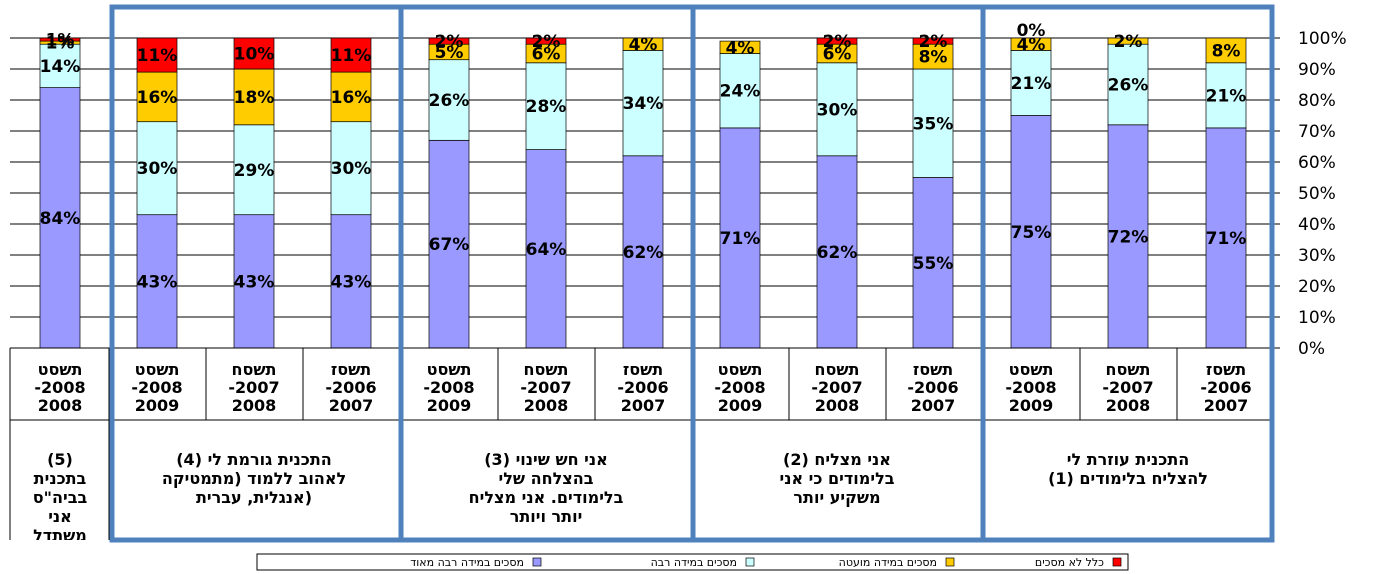 The height and width of the screenshot is (574, 1398). Describe the element at coordinates (1128, 478) in the screenshot. I see `group-label: (1) להצליח בלימודים` at that location.